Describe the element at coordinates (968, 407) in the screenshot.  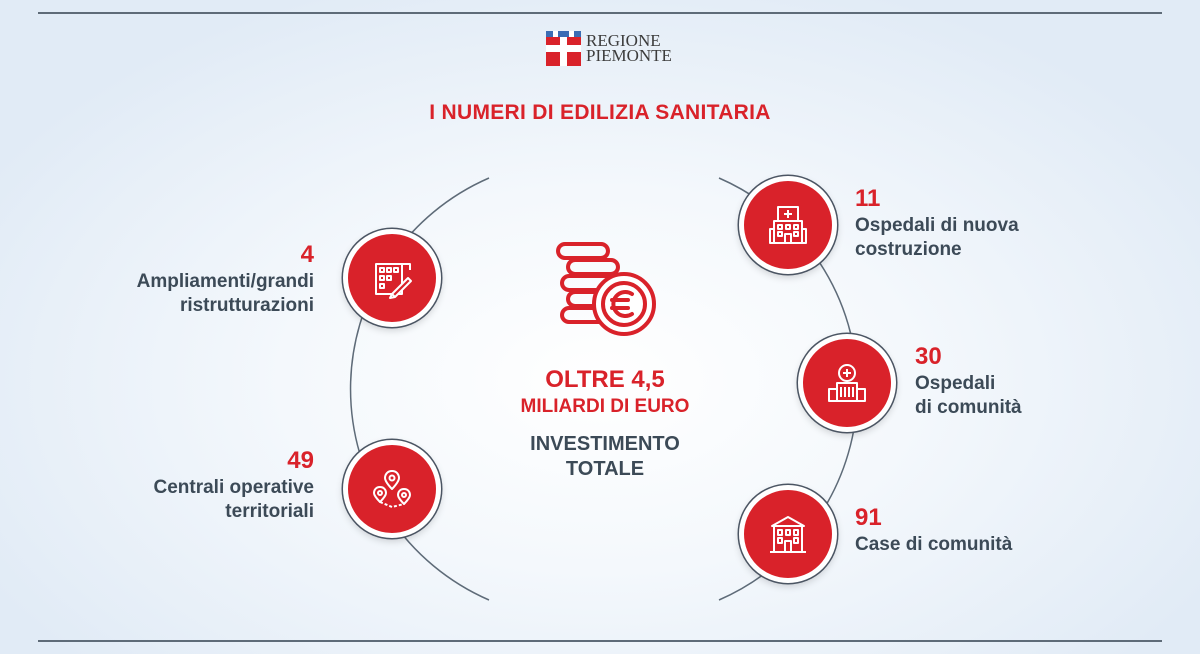
I see `stat-label-line2: di comunità` at that location.